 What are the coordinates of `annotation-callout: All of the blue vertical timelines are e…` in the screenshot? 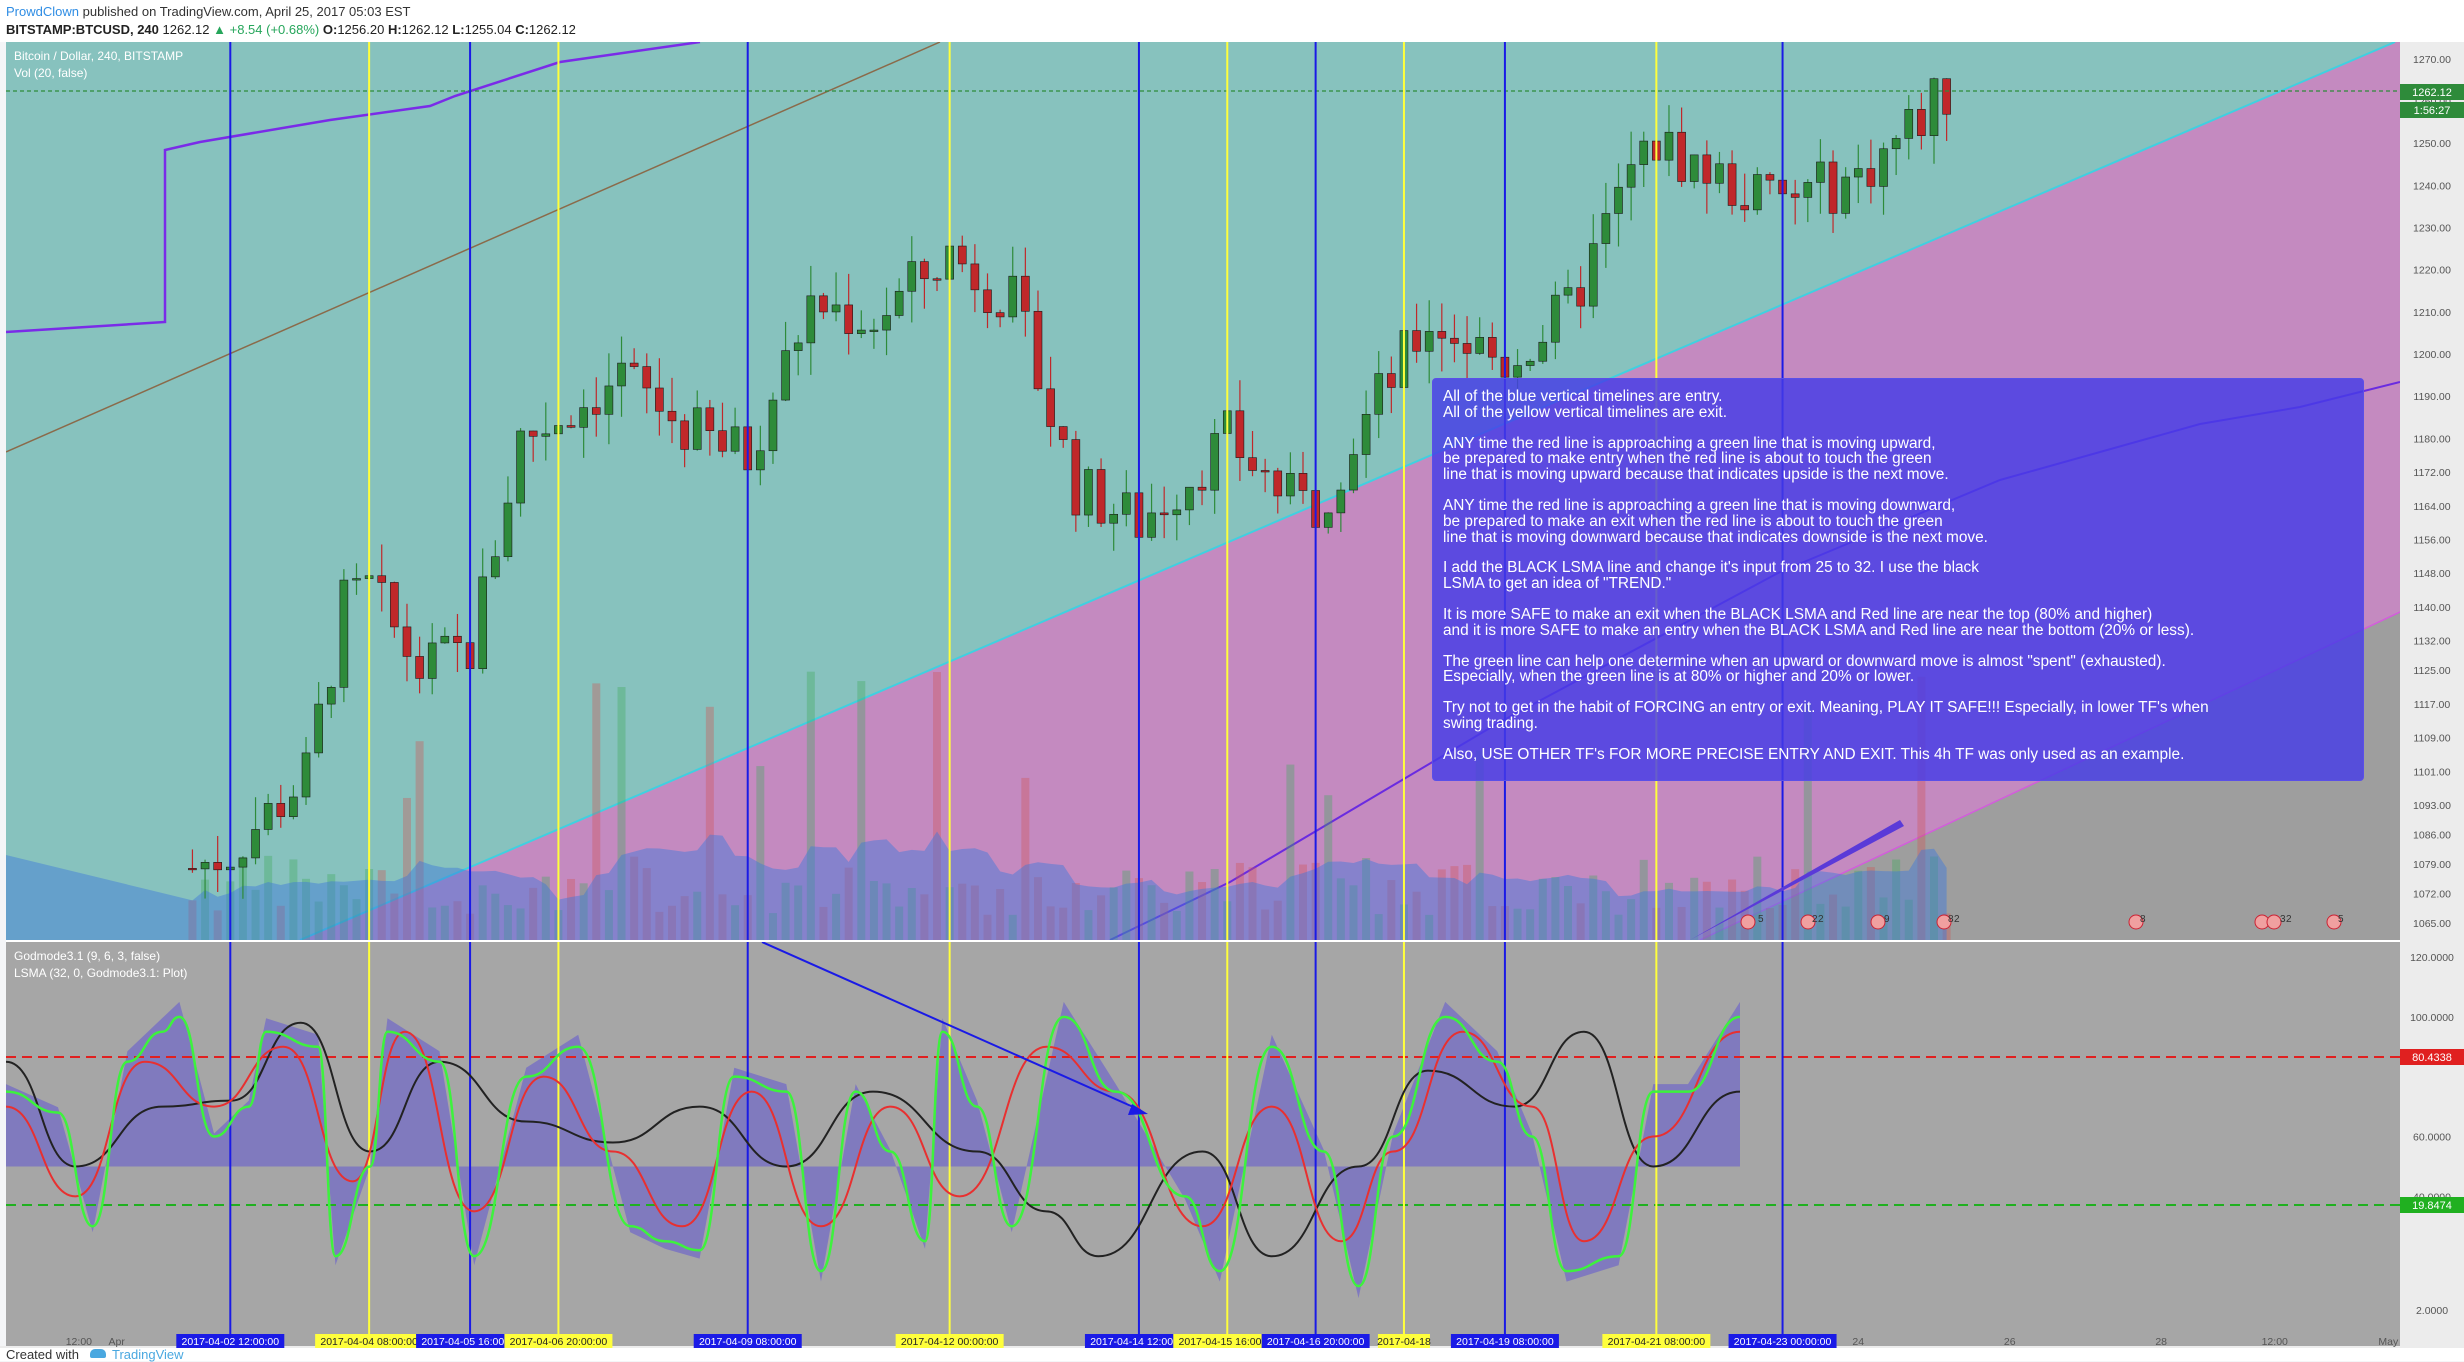 It's located at (1898, 579).